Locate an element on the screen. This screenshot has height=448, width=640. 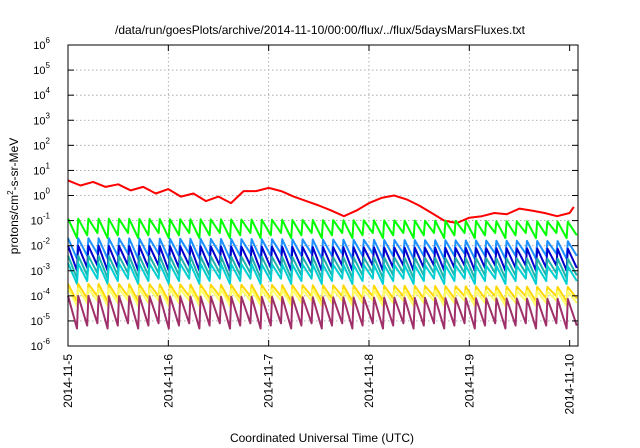
y-tick-label: 10⁶ is located at coordinates (41, 44).